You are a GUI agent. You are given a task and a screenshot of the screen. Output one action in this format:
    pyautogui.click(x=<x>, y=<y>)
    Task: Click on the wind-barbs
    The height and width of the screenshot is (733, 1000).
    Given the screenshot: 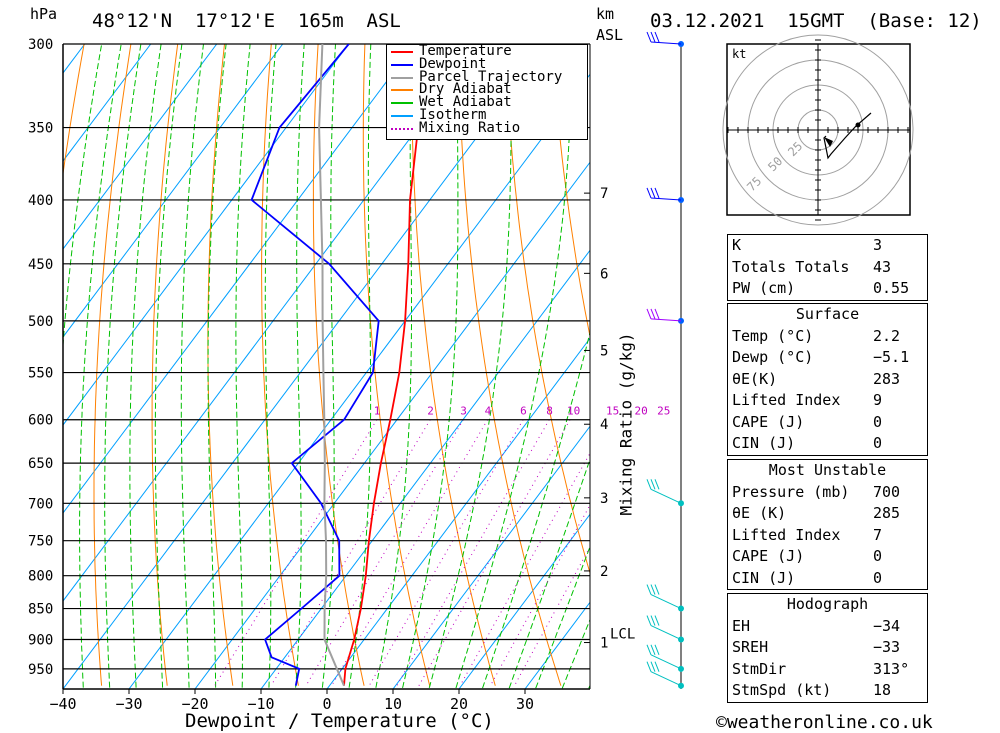 What is the action you would take?
    pyautogui.click(x=665, y=360)
    